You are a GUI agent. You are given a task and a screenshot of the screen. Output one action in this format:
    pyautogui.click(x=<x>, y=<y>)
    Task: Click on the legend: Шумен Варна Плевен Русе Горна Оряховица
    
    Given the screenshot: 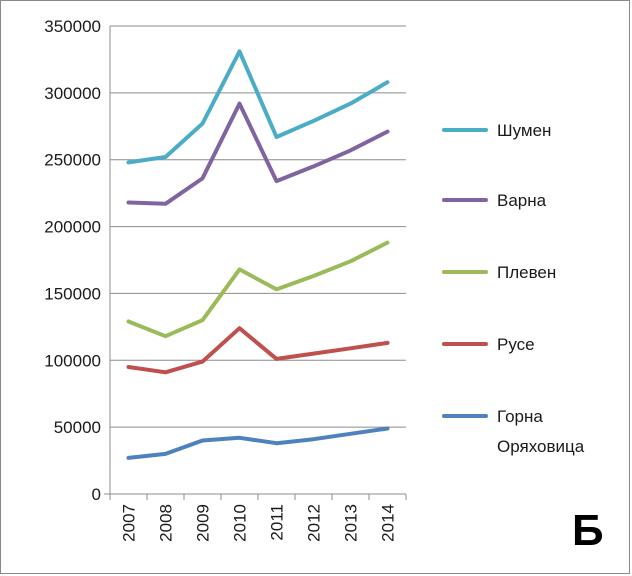 What is the action you would take?
    pyautogui.click(x=513, y=288)
    